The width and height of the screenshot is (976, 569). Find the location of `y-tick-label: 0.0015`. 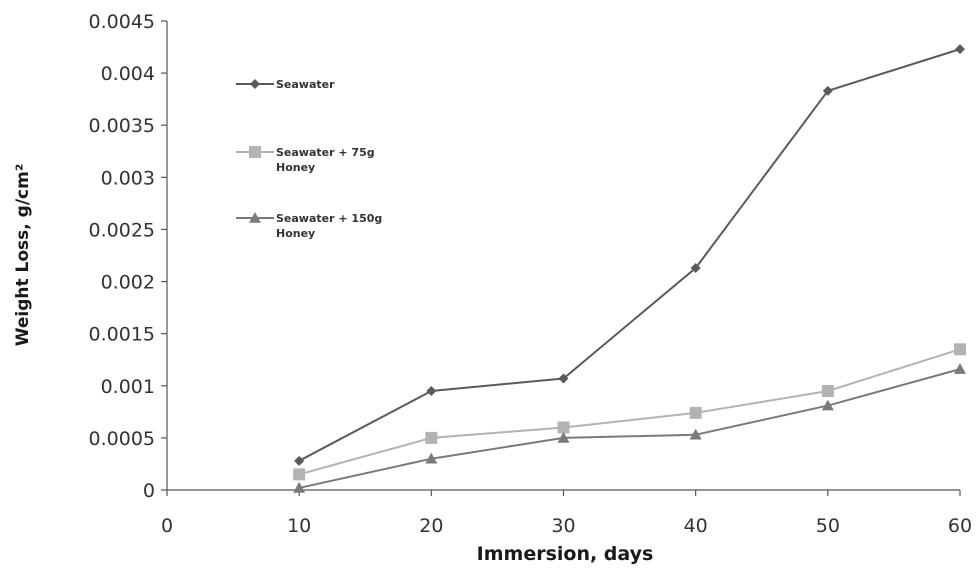

y-tick-label: 0.0015 is located at coordinates (122, 335).